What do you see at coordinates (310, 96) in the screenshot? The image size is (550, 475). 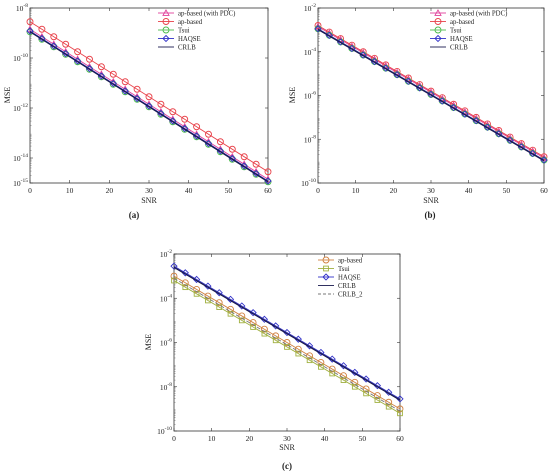 I see `y-tick-label: 10⁻⁶` at bounding box center [310, 96].